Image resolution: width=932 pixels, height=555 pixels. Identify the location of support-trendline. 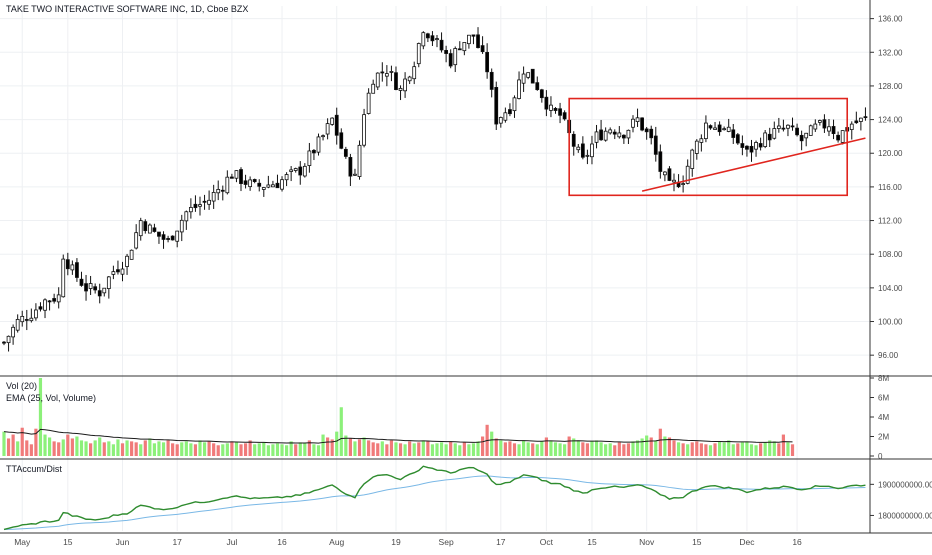
(753, 164).